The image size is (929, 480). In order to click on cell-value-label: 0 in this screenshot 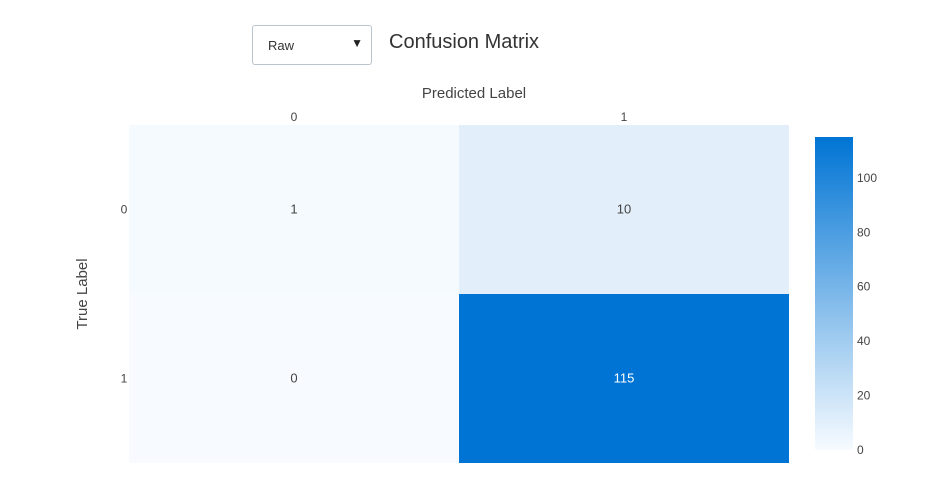, I will do `click(293, 378)`.